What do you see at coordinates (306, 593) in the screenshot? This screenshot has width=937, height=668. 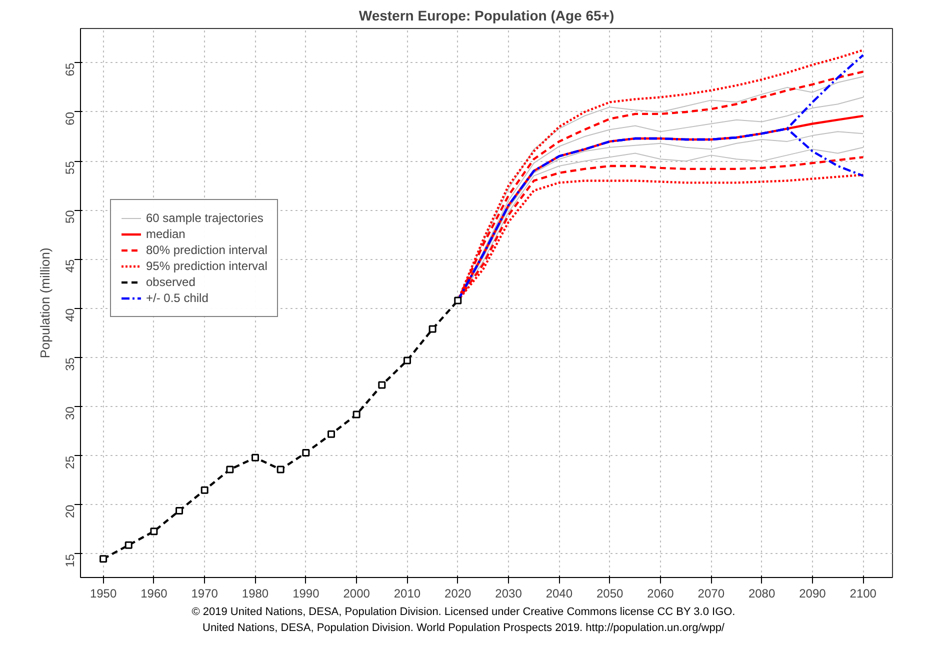 I see `x-tick-label: 1990` at bounding box center [306, 593].